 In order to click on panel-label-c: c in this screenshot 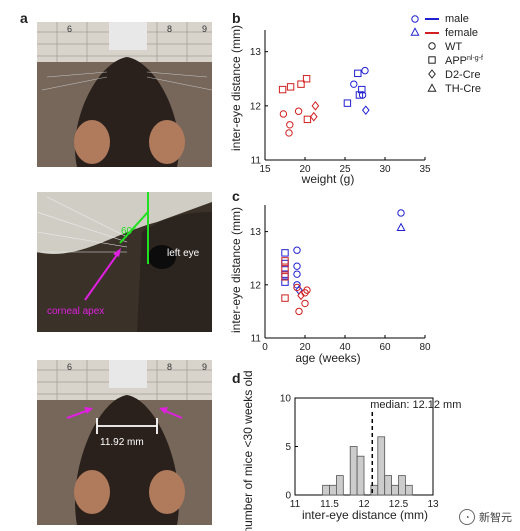, I will do `click(236, 196)`.